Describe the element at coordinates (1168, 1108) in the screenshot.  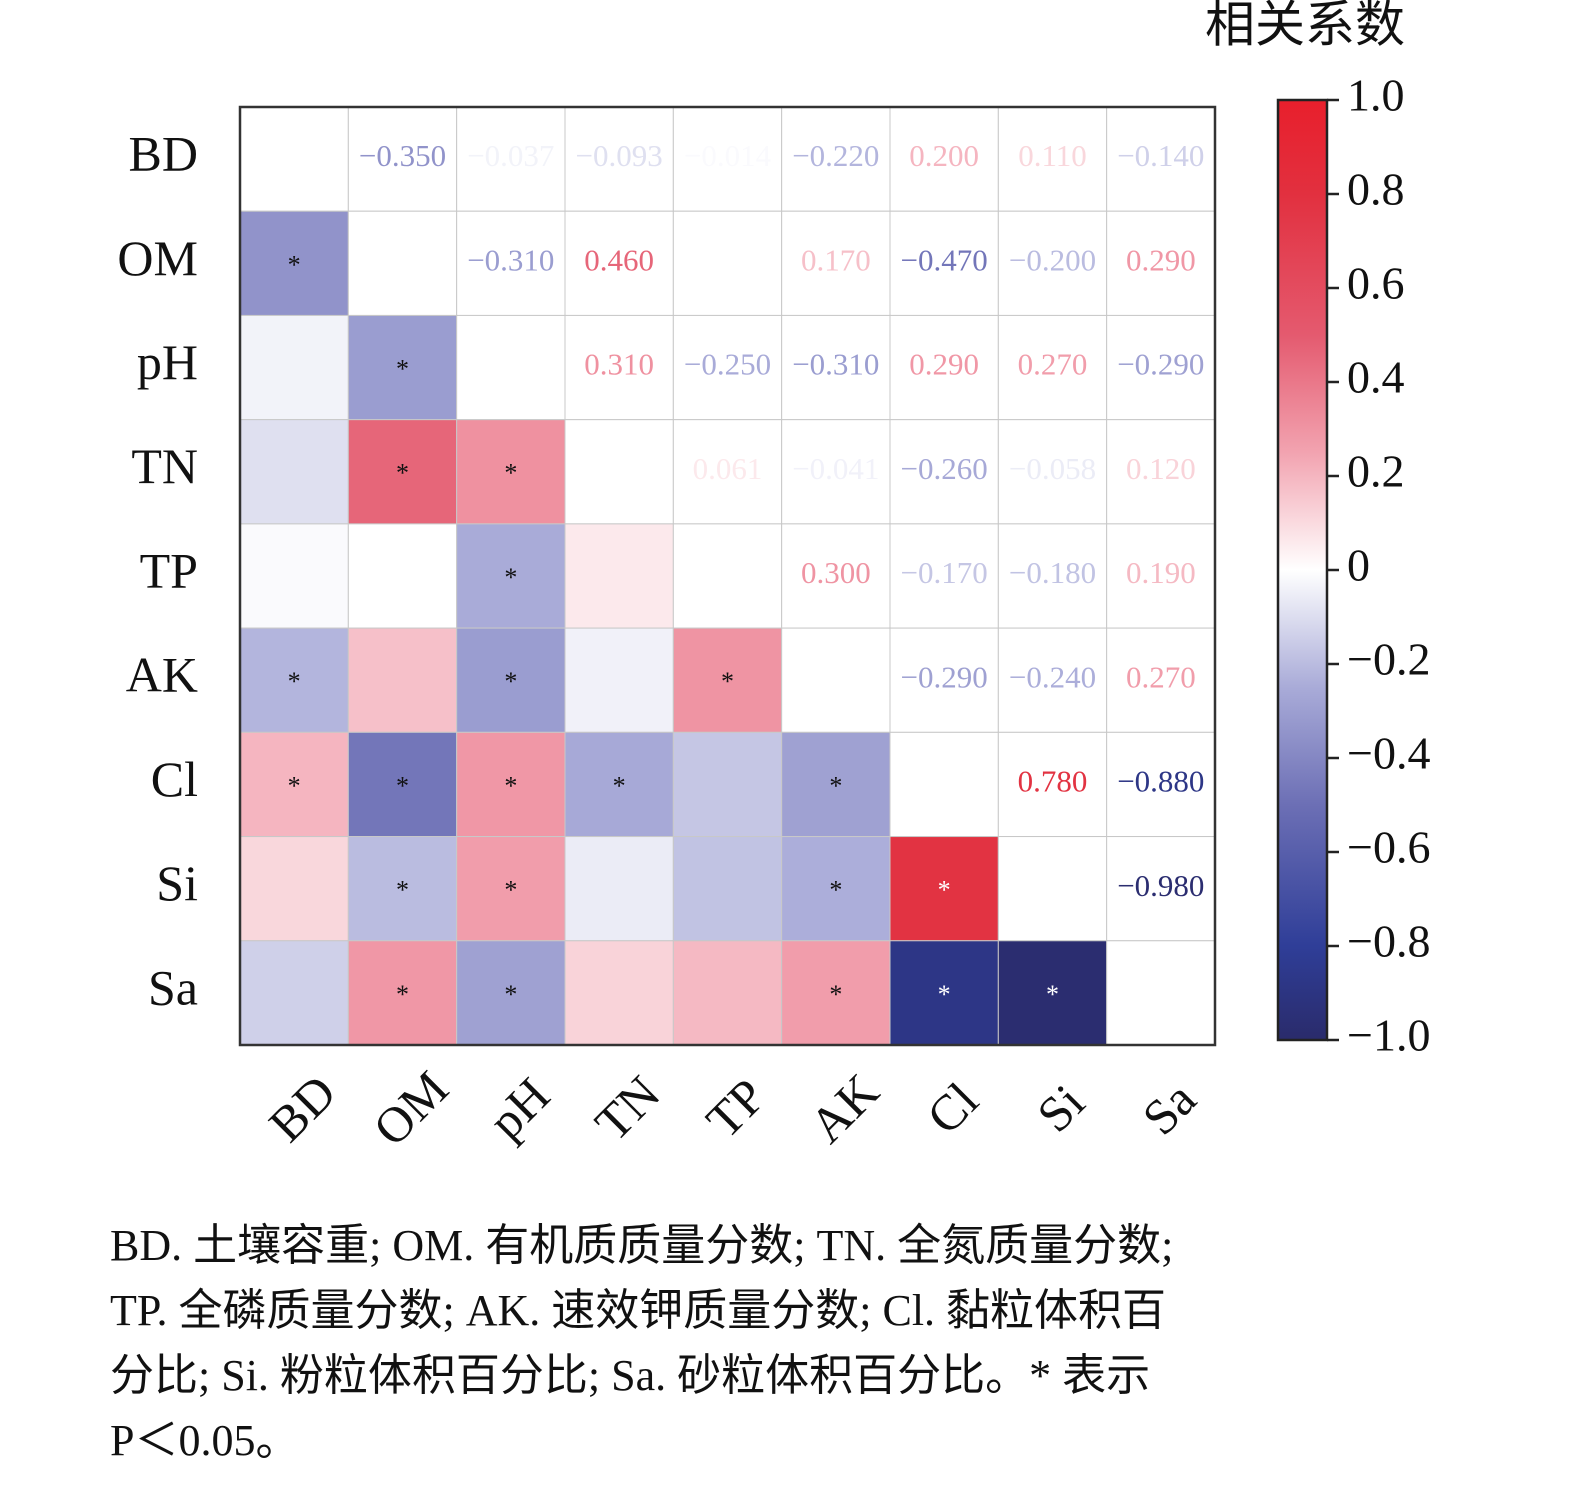
I see `x-tick-label: Sa` at that location.